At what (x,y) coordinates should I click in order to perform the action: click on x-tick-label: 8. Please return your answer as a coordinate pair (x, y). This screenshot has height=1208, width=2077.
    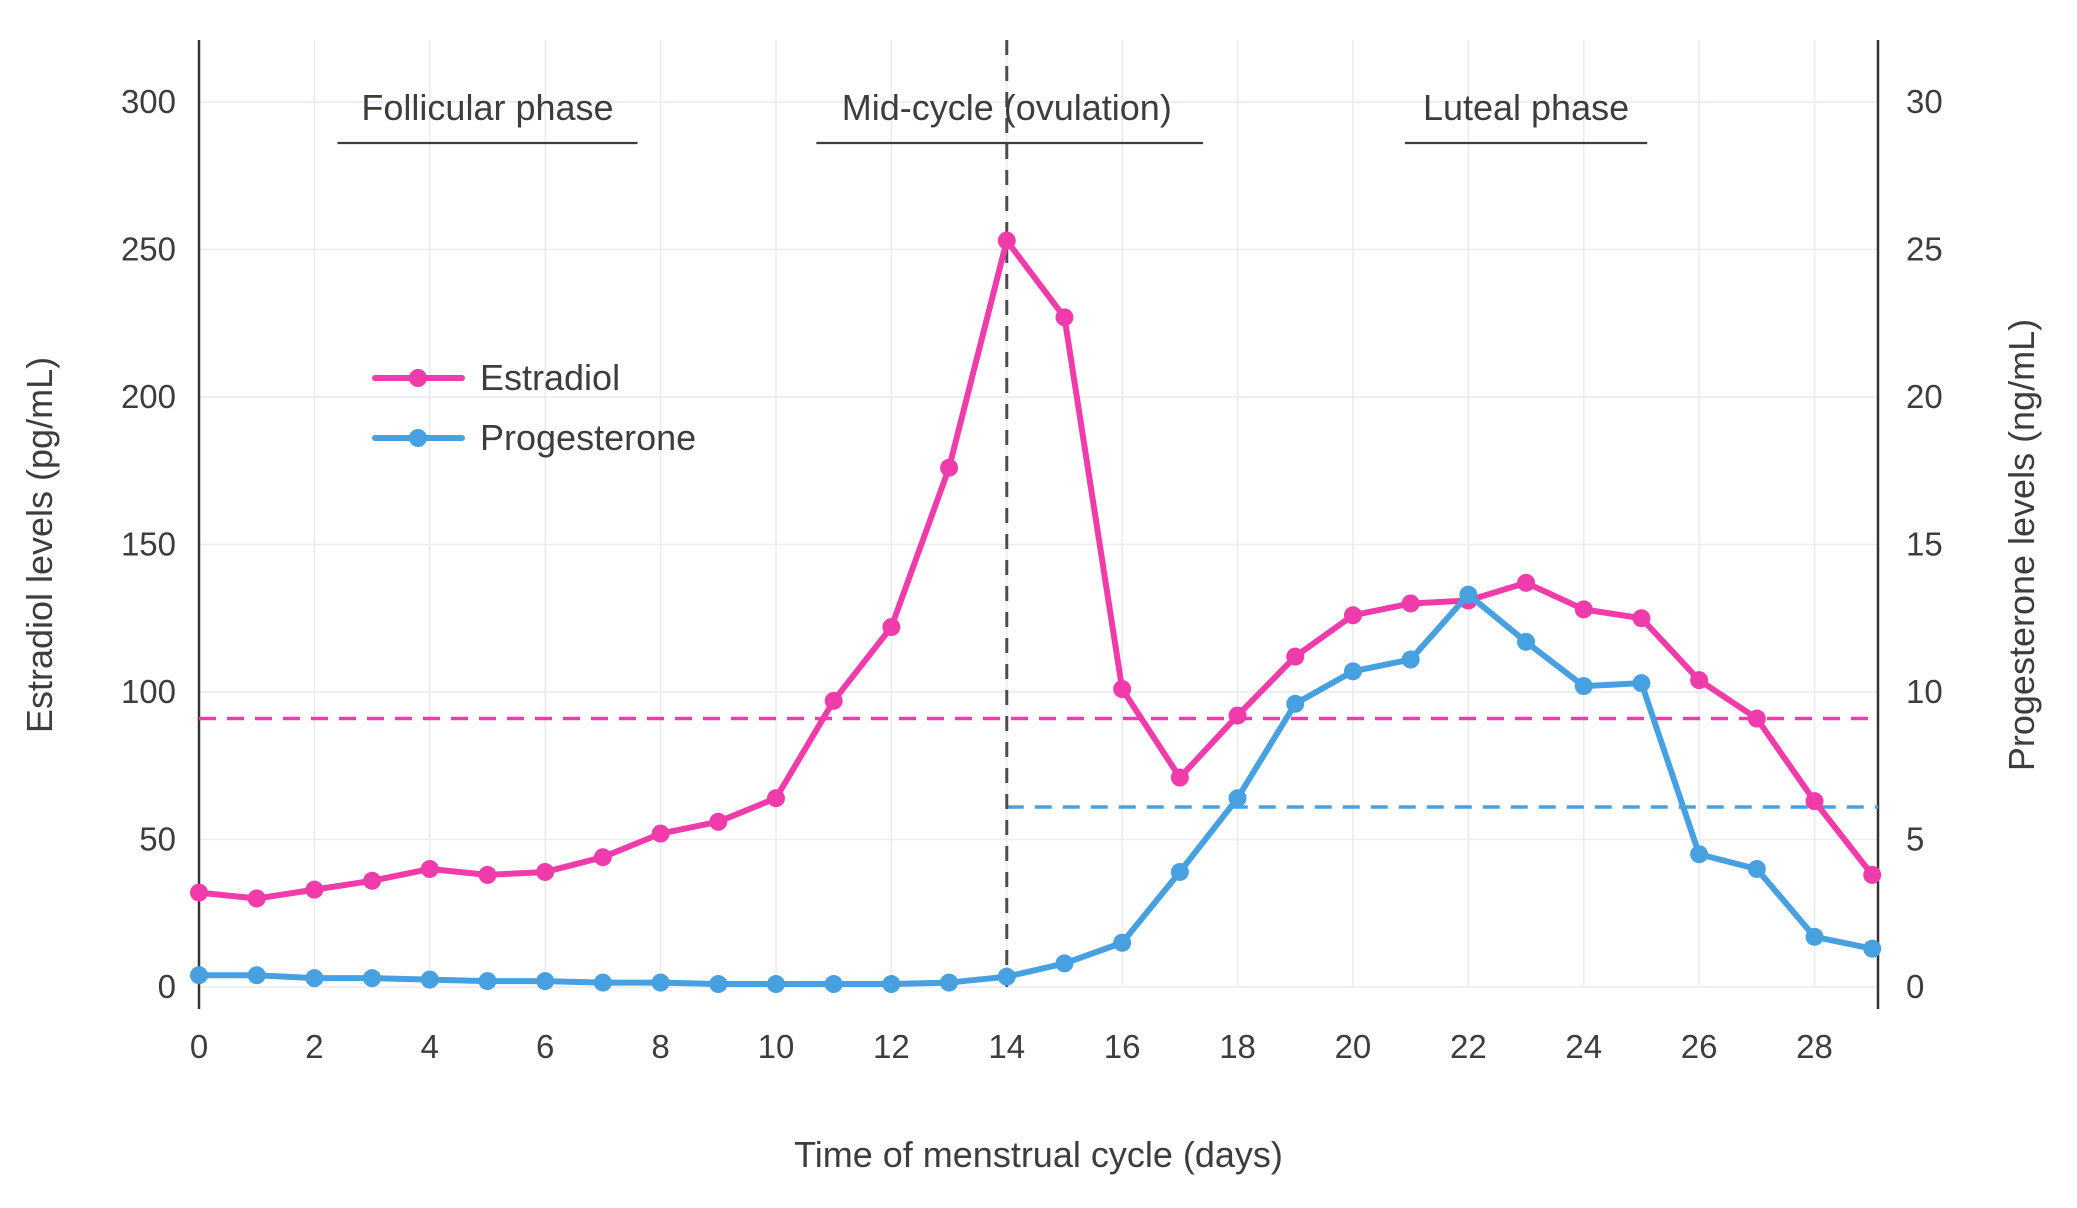
    Looking at the image, I should click on (660, 1046).